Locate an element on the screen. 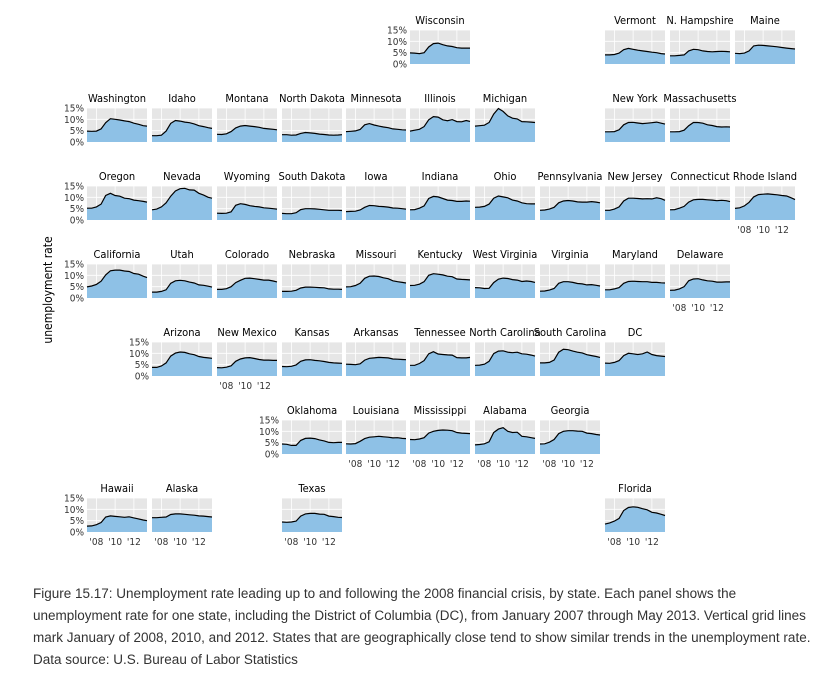 Image resolution: width=832 pixels, height=684 pixels. panel-illinois: Illinois is located at coordinates (440, 117).